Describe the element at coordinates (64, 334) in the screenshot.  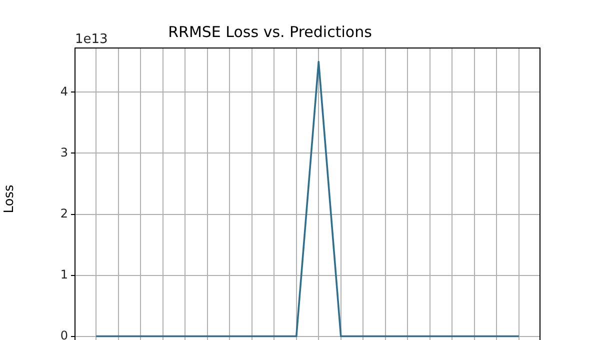
I see `y-tick-label: 0` at that location.